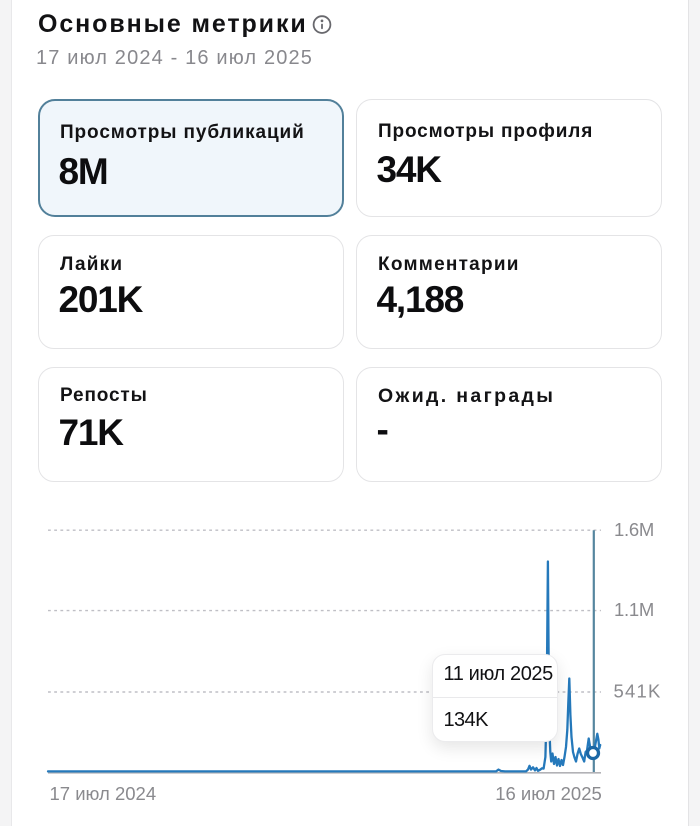  I want to click on svg-text: 16 июл 2025, so click(548, 793).